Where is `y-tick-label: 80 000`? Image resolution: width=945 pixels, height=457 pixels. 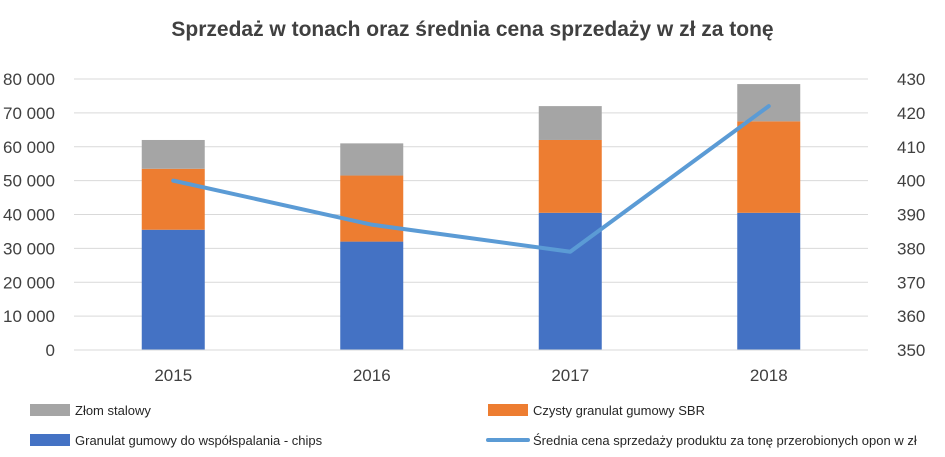
y-tick-label: 80 000 is located at coordinates (29, 79).